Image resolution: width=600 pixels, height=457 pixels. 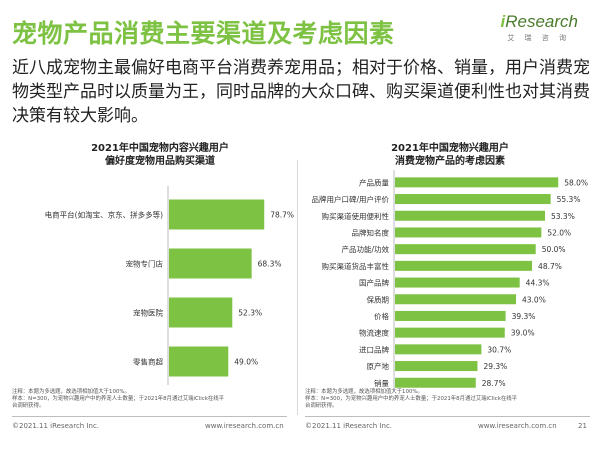 What do you see at coordinates (149, 416) in the screenshot?
I see `footer-rule-left` at bounding box center [149, 416].